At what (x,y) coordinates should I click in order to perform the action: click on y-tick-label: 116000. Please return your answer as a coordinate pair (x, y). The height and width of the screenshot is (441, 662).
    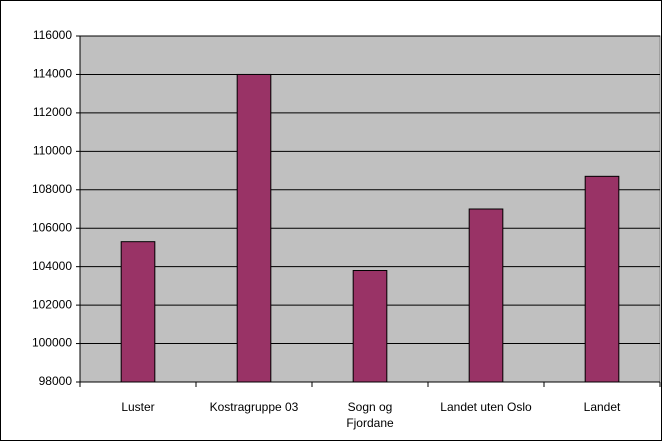
    Looking at the image, I should click on (52, 35).